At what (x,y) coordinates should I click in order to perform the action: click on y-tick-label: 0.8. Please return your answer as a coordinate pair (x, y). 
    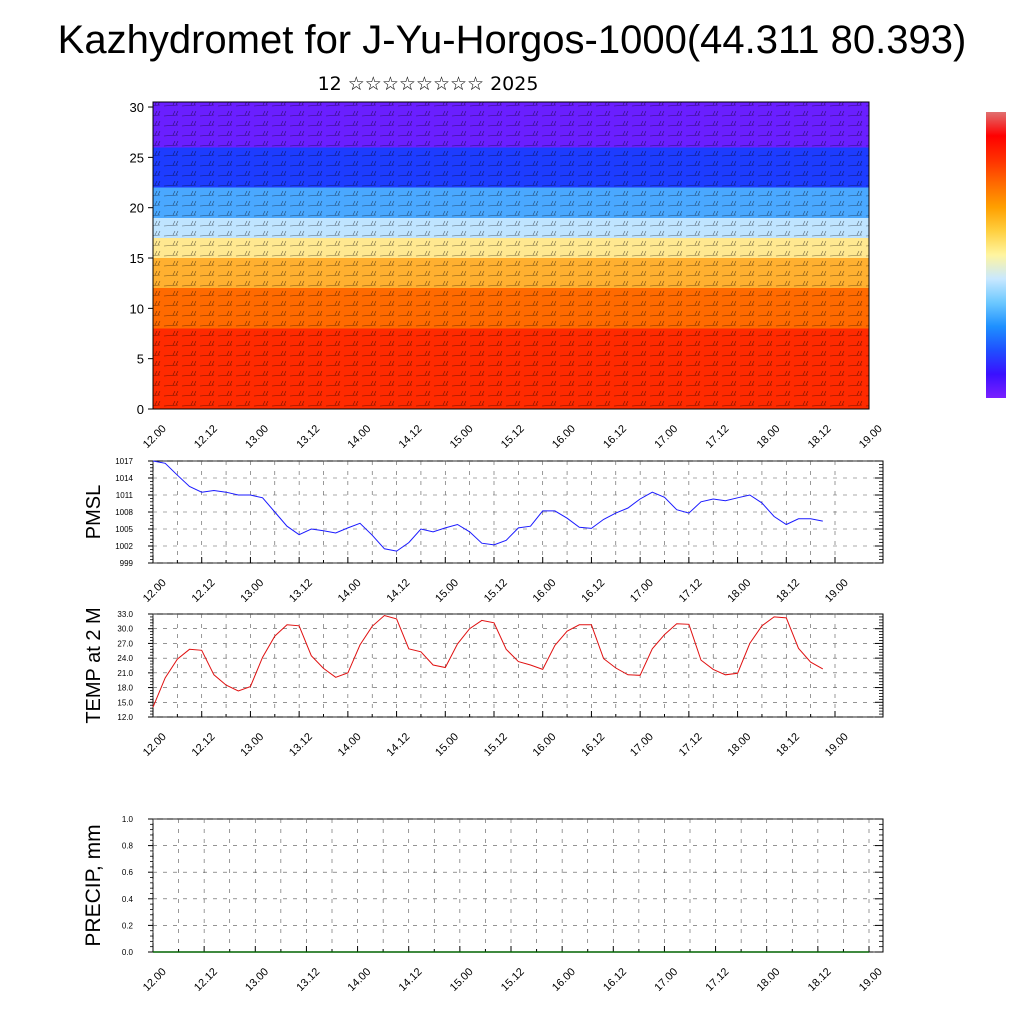
    Looking at the image, I should click on (128, 846).